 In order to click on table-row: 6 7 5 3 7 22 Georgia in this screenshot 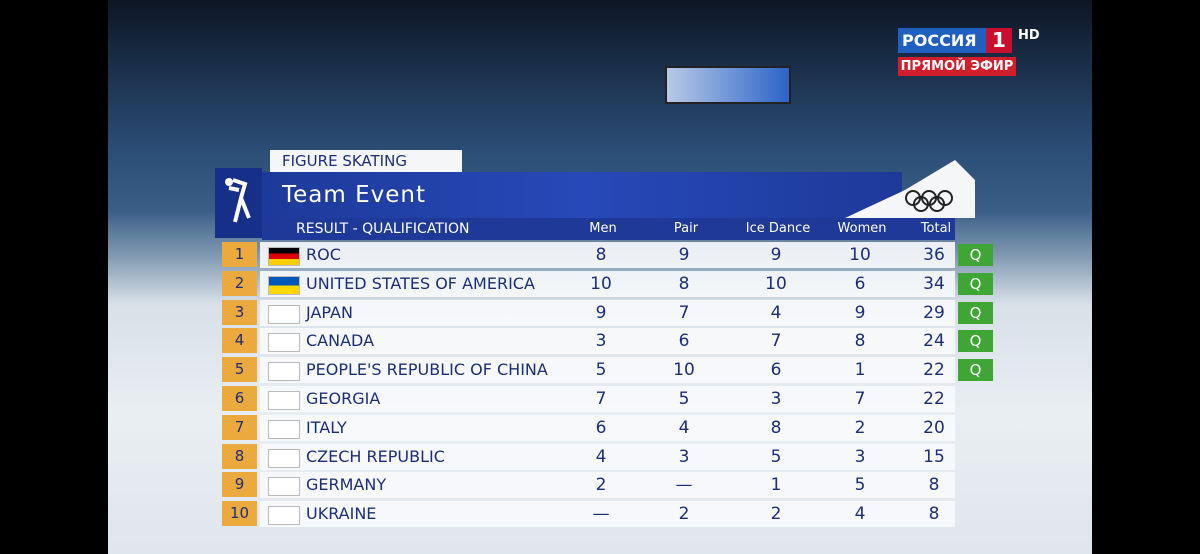, I will do `click(612, 399)`.